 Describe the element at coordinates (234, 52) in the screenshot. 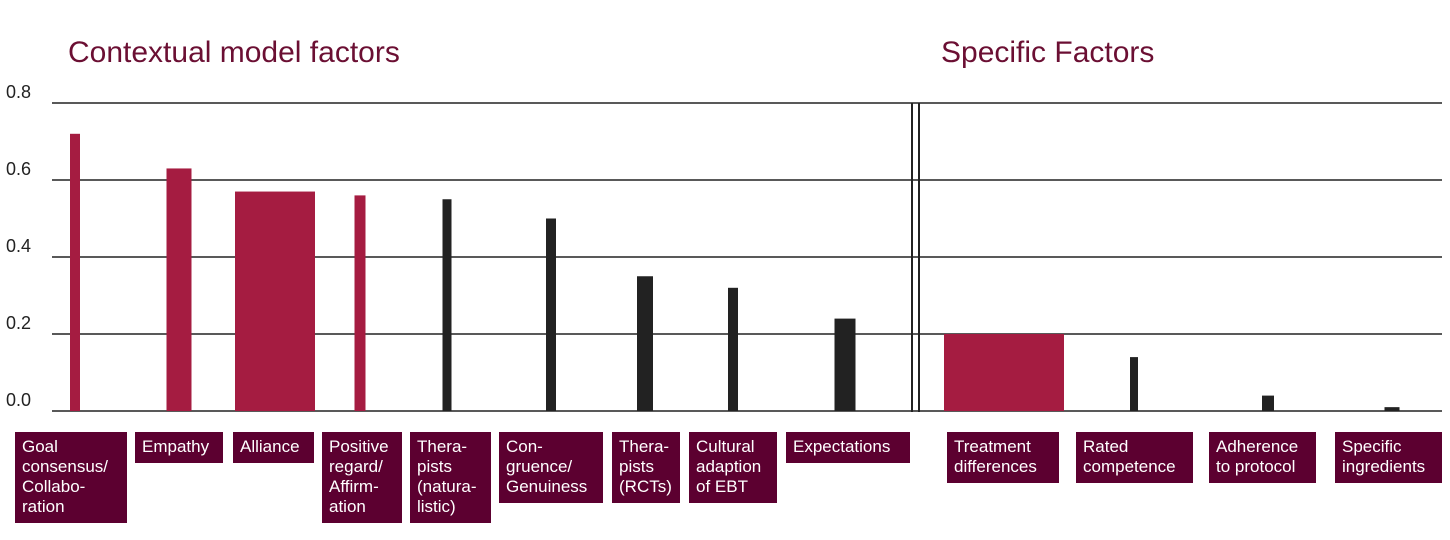

I see `chart-title: Contextual model factors` at that location.